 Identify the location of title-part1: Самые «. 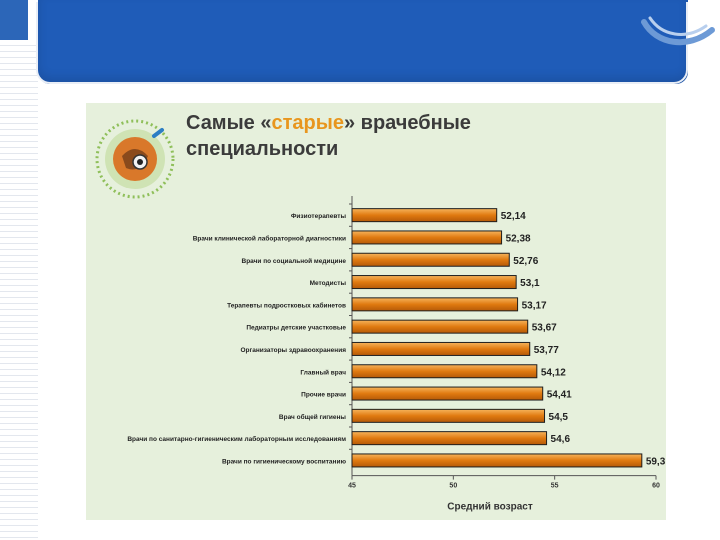
(229, 123).